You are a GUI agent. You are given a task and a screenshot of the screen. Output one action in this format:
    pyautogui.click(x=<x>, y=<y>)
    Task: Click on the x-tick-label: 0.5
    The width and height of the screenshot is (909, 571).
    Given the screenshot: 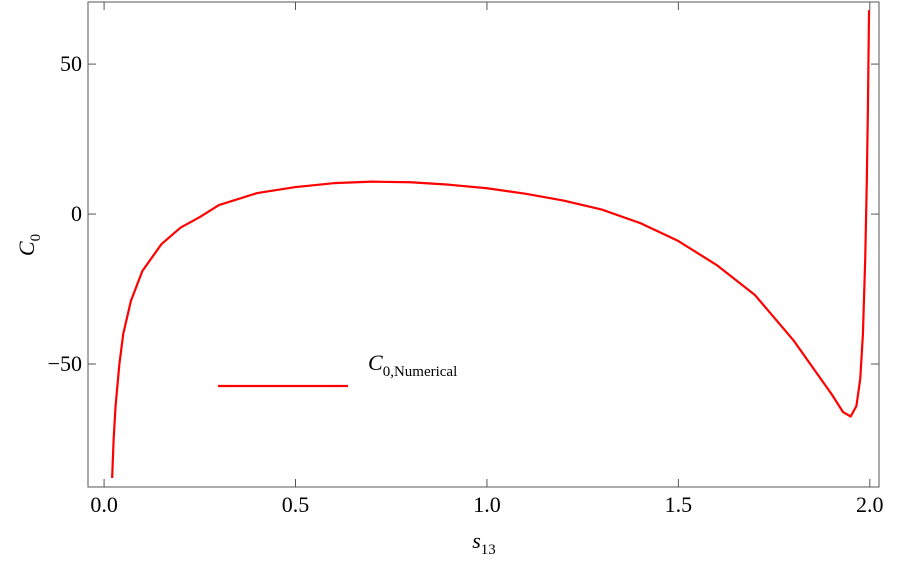 What is the action you would take?
    pyautogui.click(x=296, y=504)
    